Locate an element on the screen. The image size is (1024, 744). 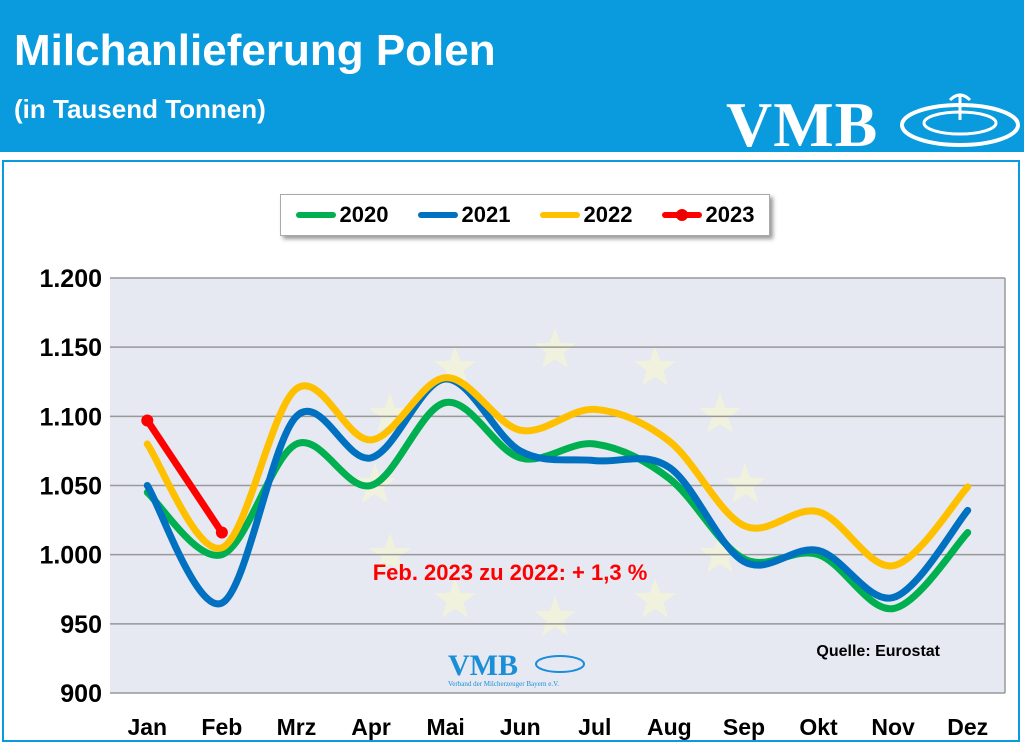
x-tick-label: Jan is located at coordinates (147, 727).